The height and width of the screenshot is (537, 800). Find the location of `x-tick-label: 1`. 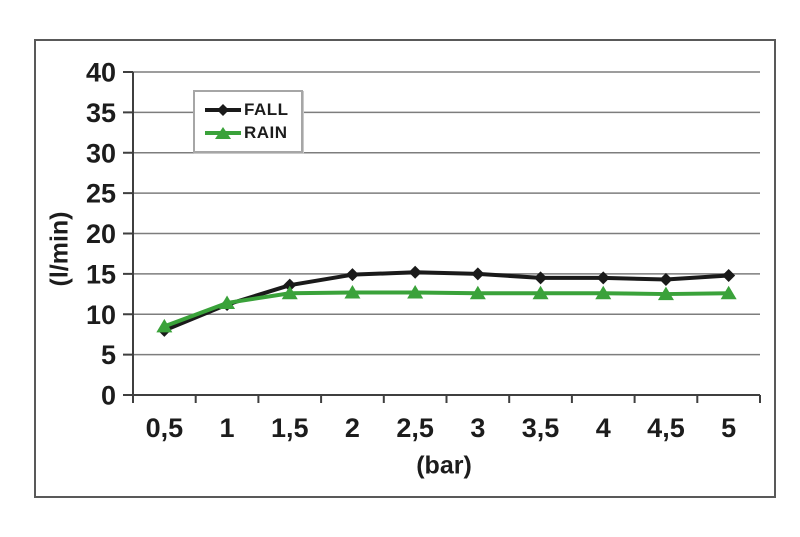

x-tick-label: 1 is located at coordinates (227, 428).